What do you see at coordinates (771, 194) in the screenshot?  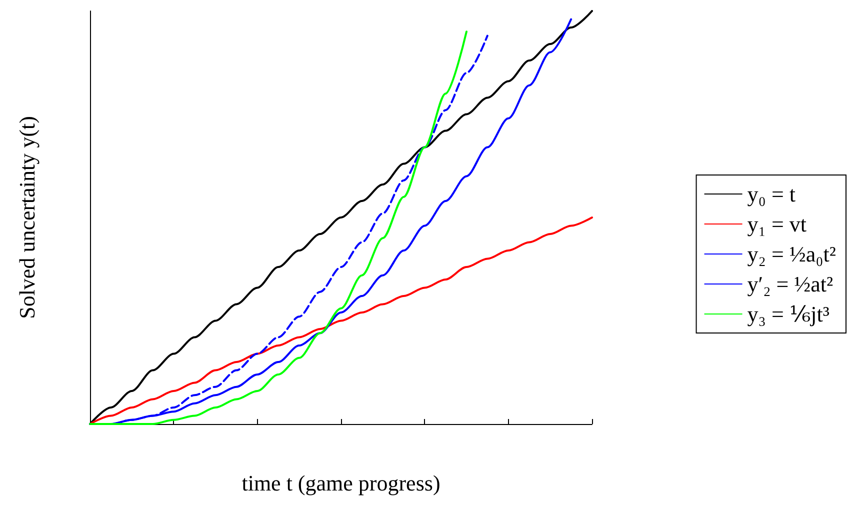 I see `legend-label: y₀ = t` at bounding box center [771, 194].